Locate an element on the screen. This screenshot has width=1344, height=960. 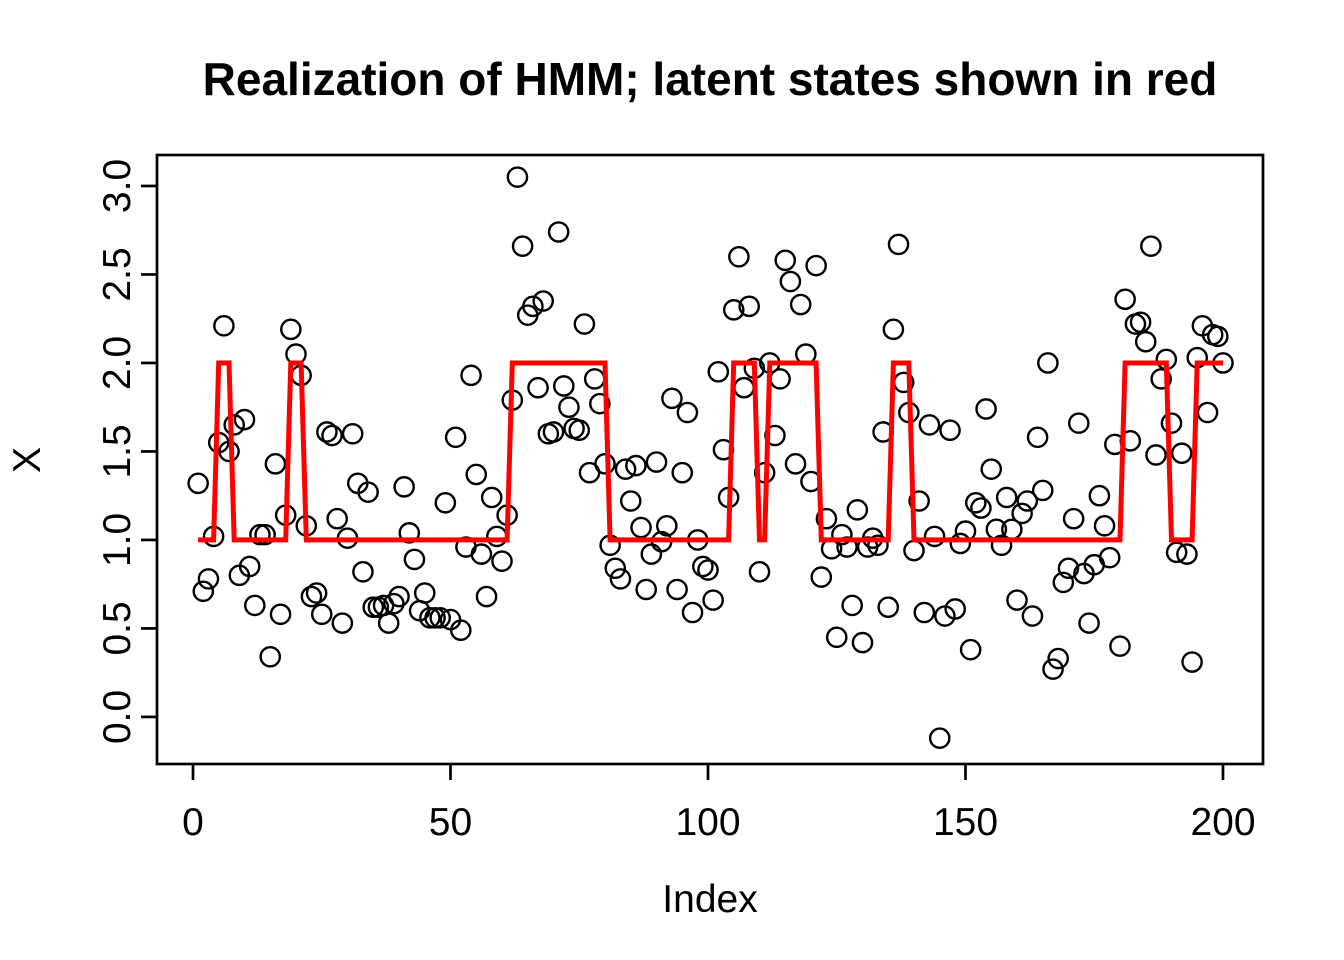
y-tick-label: 2.0 is located at coordinates (117, 363).